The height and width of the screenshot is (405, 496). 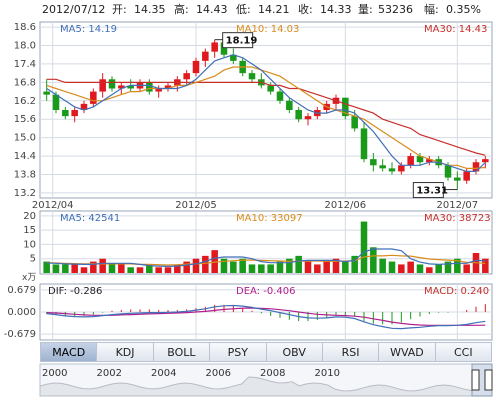 I want to click on price-y-tick: 15.0, so click(x=25, y=138).